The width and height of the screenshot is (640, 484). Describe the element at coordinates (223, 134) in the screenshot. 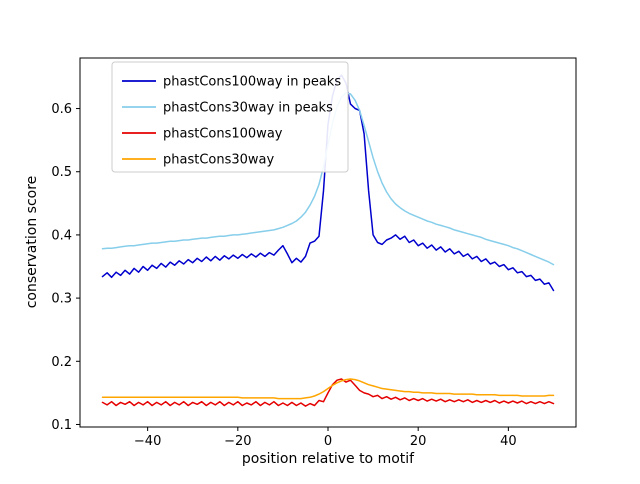

I see `legend-label-phastcons100way: phastCons100way` at that location.